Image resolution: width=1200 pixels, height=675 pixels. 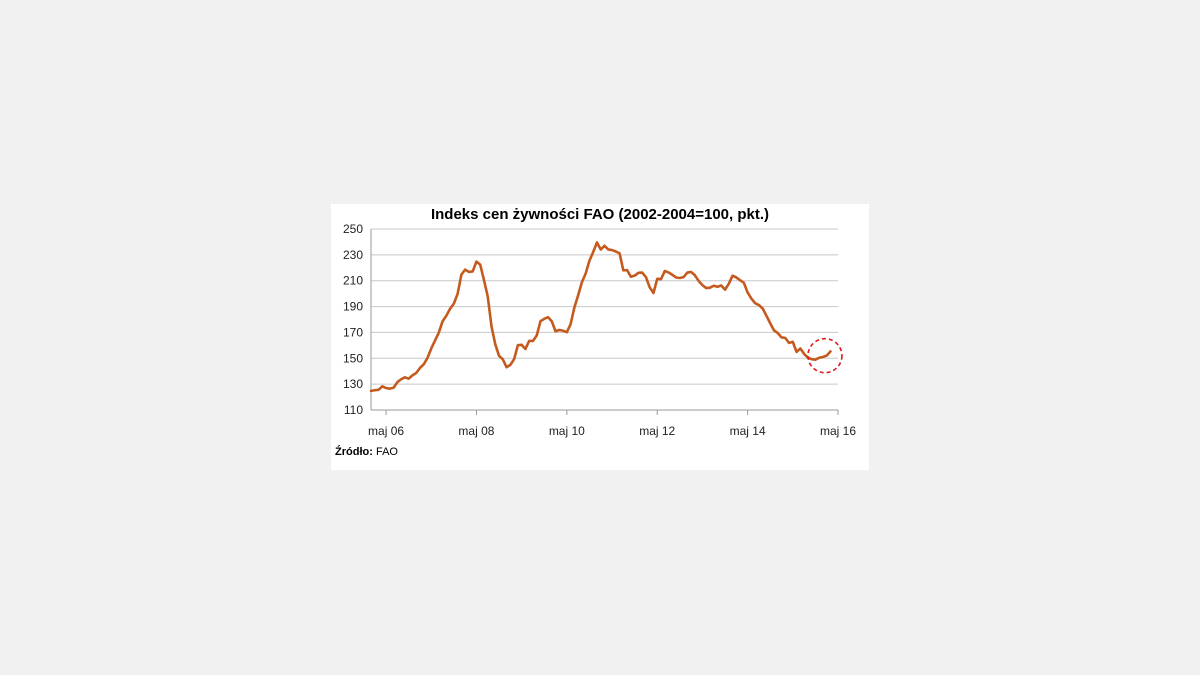 I want to click on source-note: Źródło: FAO, so click(x=366, y=452).